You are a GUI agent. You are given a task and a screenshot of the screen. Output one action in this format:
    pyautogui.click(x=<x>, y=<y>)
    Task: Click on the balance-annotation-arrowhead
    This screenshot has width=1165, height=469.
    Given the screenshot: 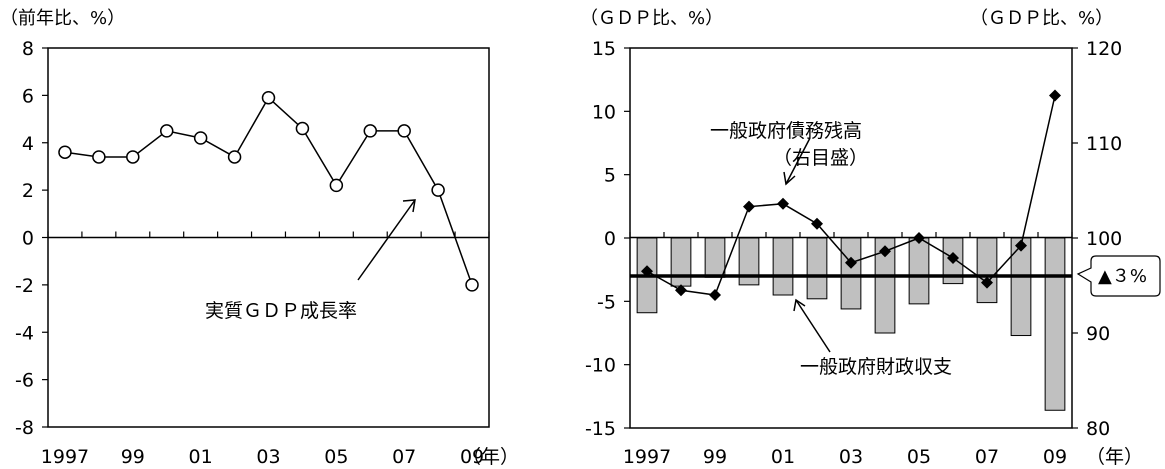 What is the action you would take?
    pyautogui.click(x=799, y=305)
    